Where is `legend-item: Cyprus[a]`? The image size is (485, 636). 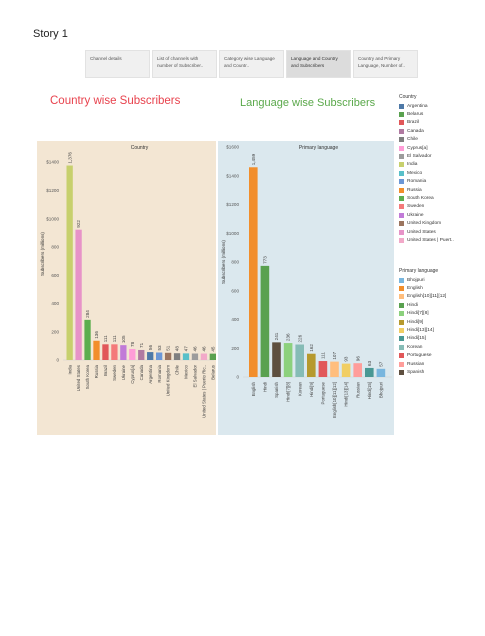
legend-item: Cyprus[a] is located at coordinates (426, 148).